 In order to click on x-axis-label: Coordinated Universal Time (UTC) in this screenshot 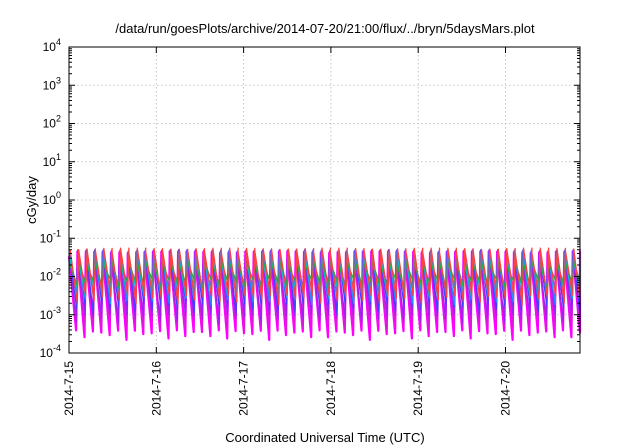, I will do `click(324, 437)`.